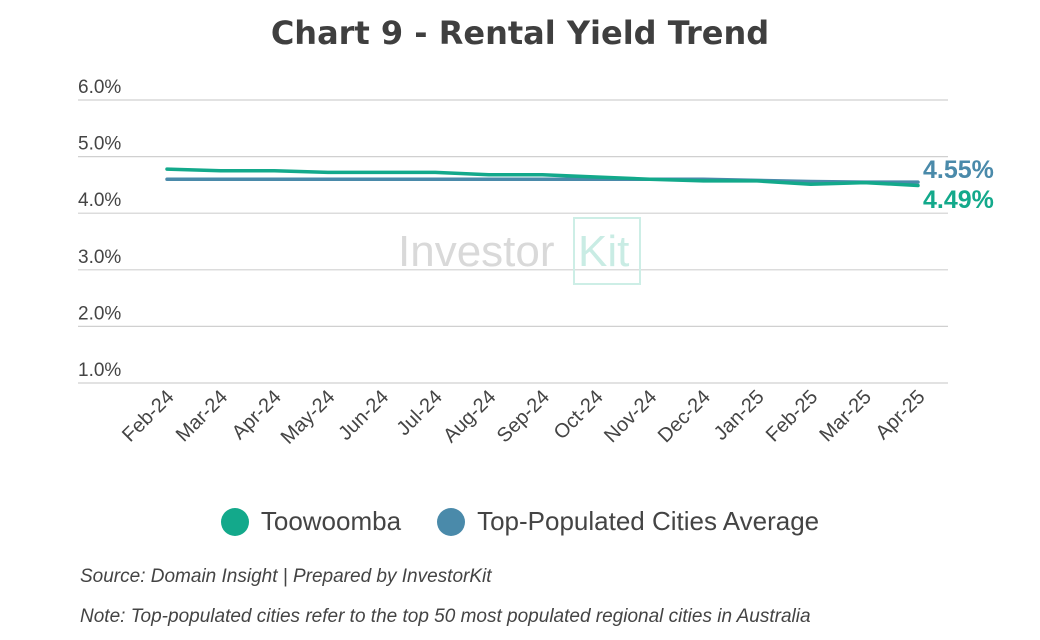  What do you see at coordinates (630, 416) in the screenshot?
I see `x-tick-label: Nov-24` at bounding box center [630, 416].